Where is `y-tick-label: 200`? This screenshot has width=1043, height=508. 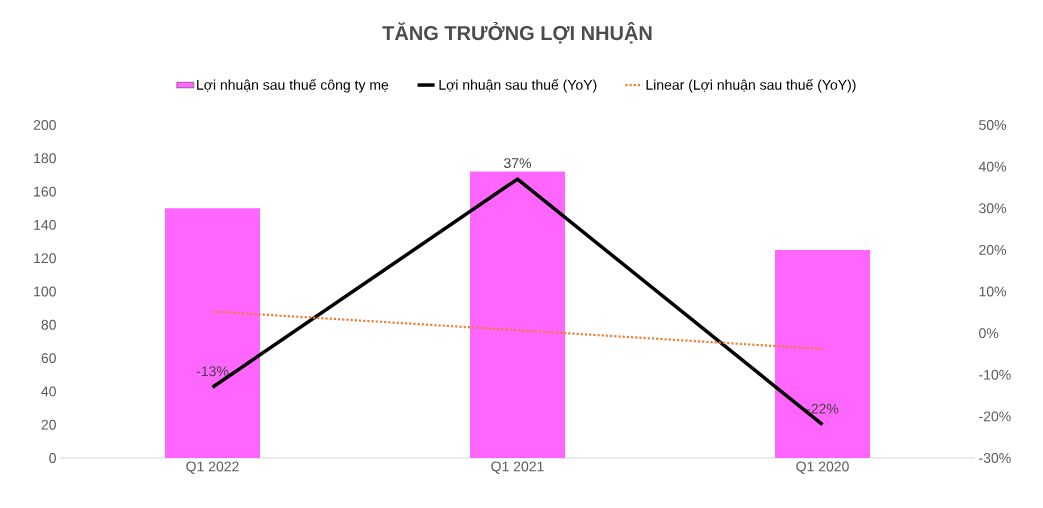
y-tick-label: 200 is located at coordinates (44, 125).